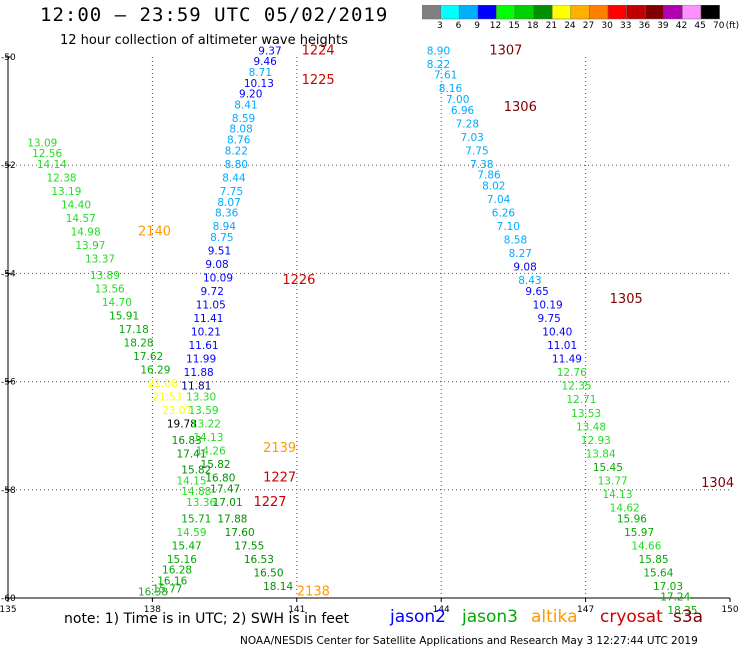 The image size is (740, 650). I want to click on legend-altika: altika, so click(554, 617).